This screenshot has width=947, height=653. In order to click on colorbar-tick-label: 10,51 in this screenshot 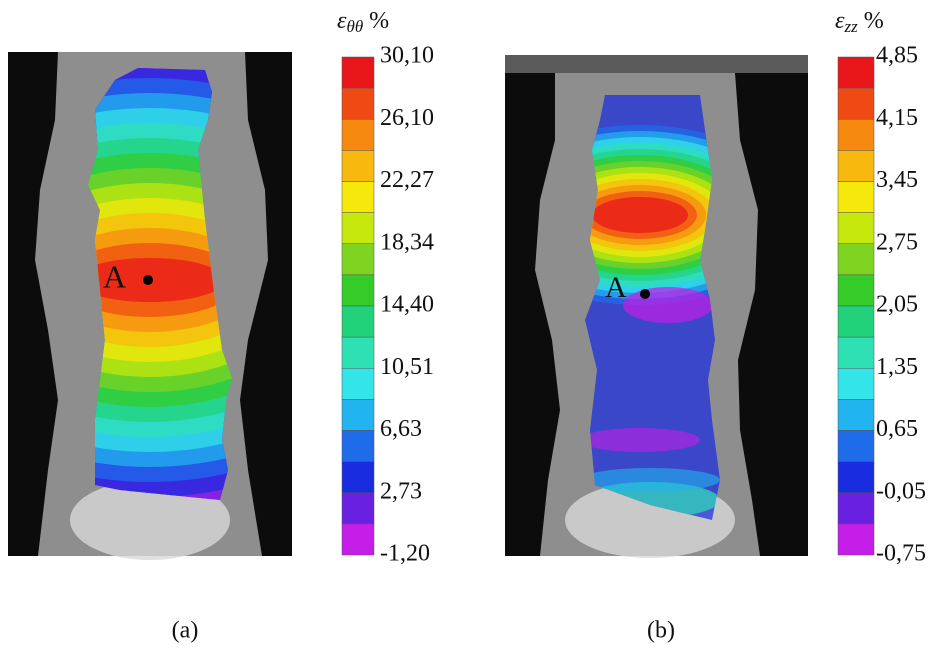, I will do `click(407, 367)`.